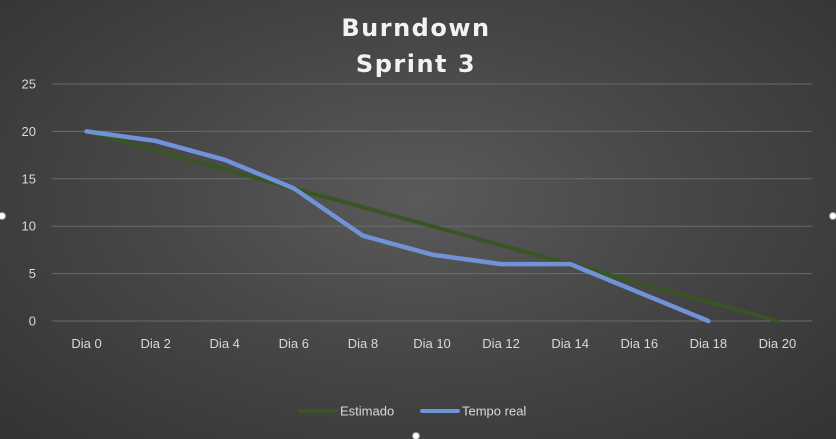  Describe the element at coordinates (832, 216) in the screenshot. I see `resize-handle-right` at that location.